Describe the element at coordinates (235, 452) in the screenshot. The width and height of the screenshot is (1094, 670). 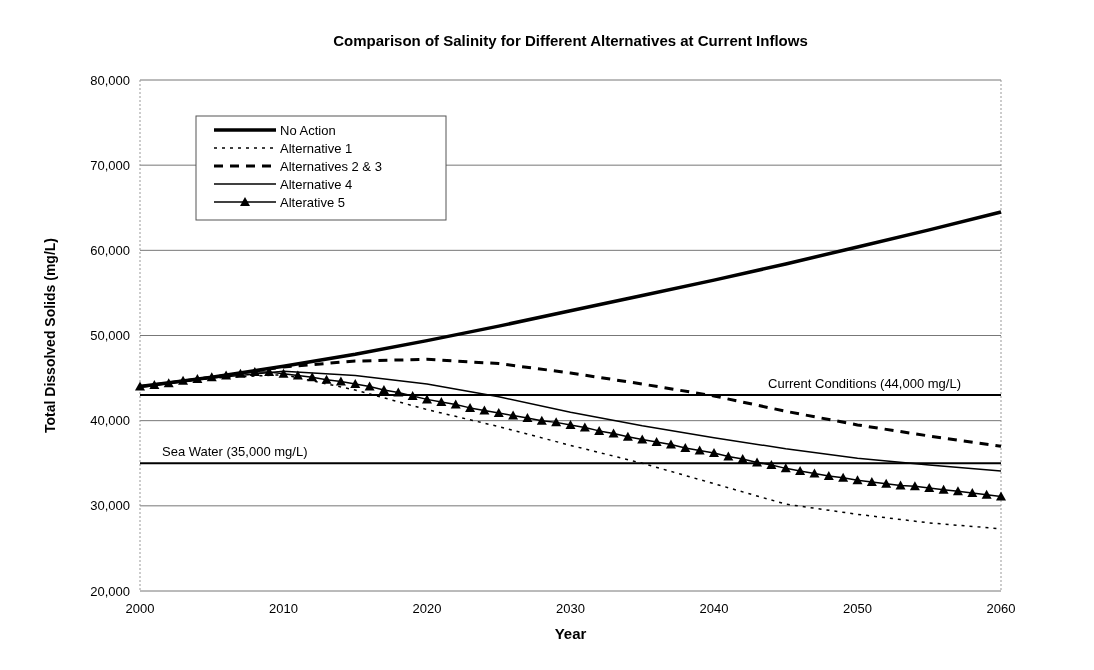
I see `ref-line-label: Sea Water (35,000 mg/L)` at that location.